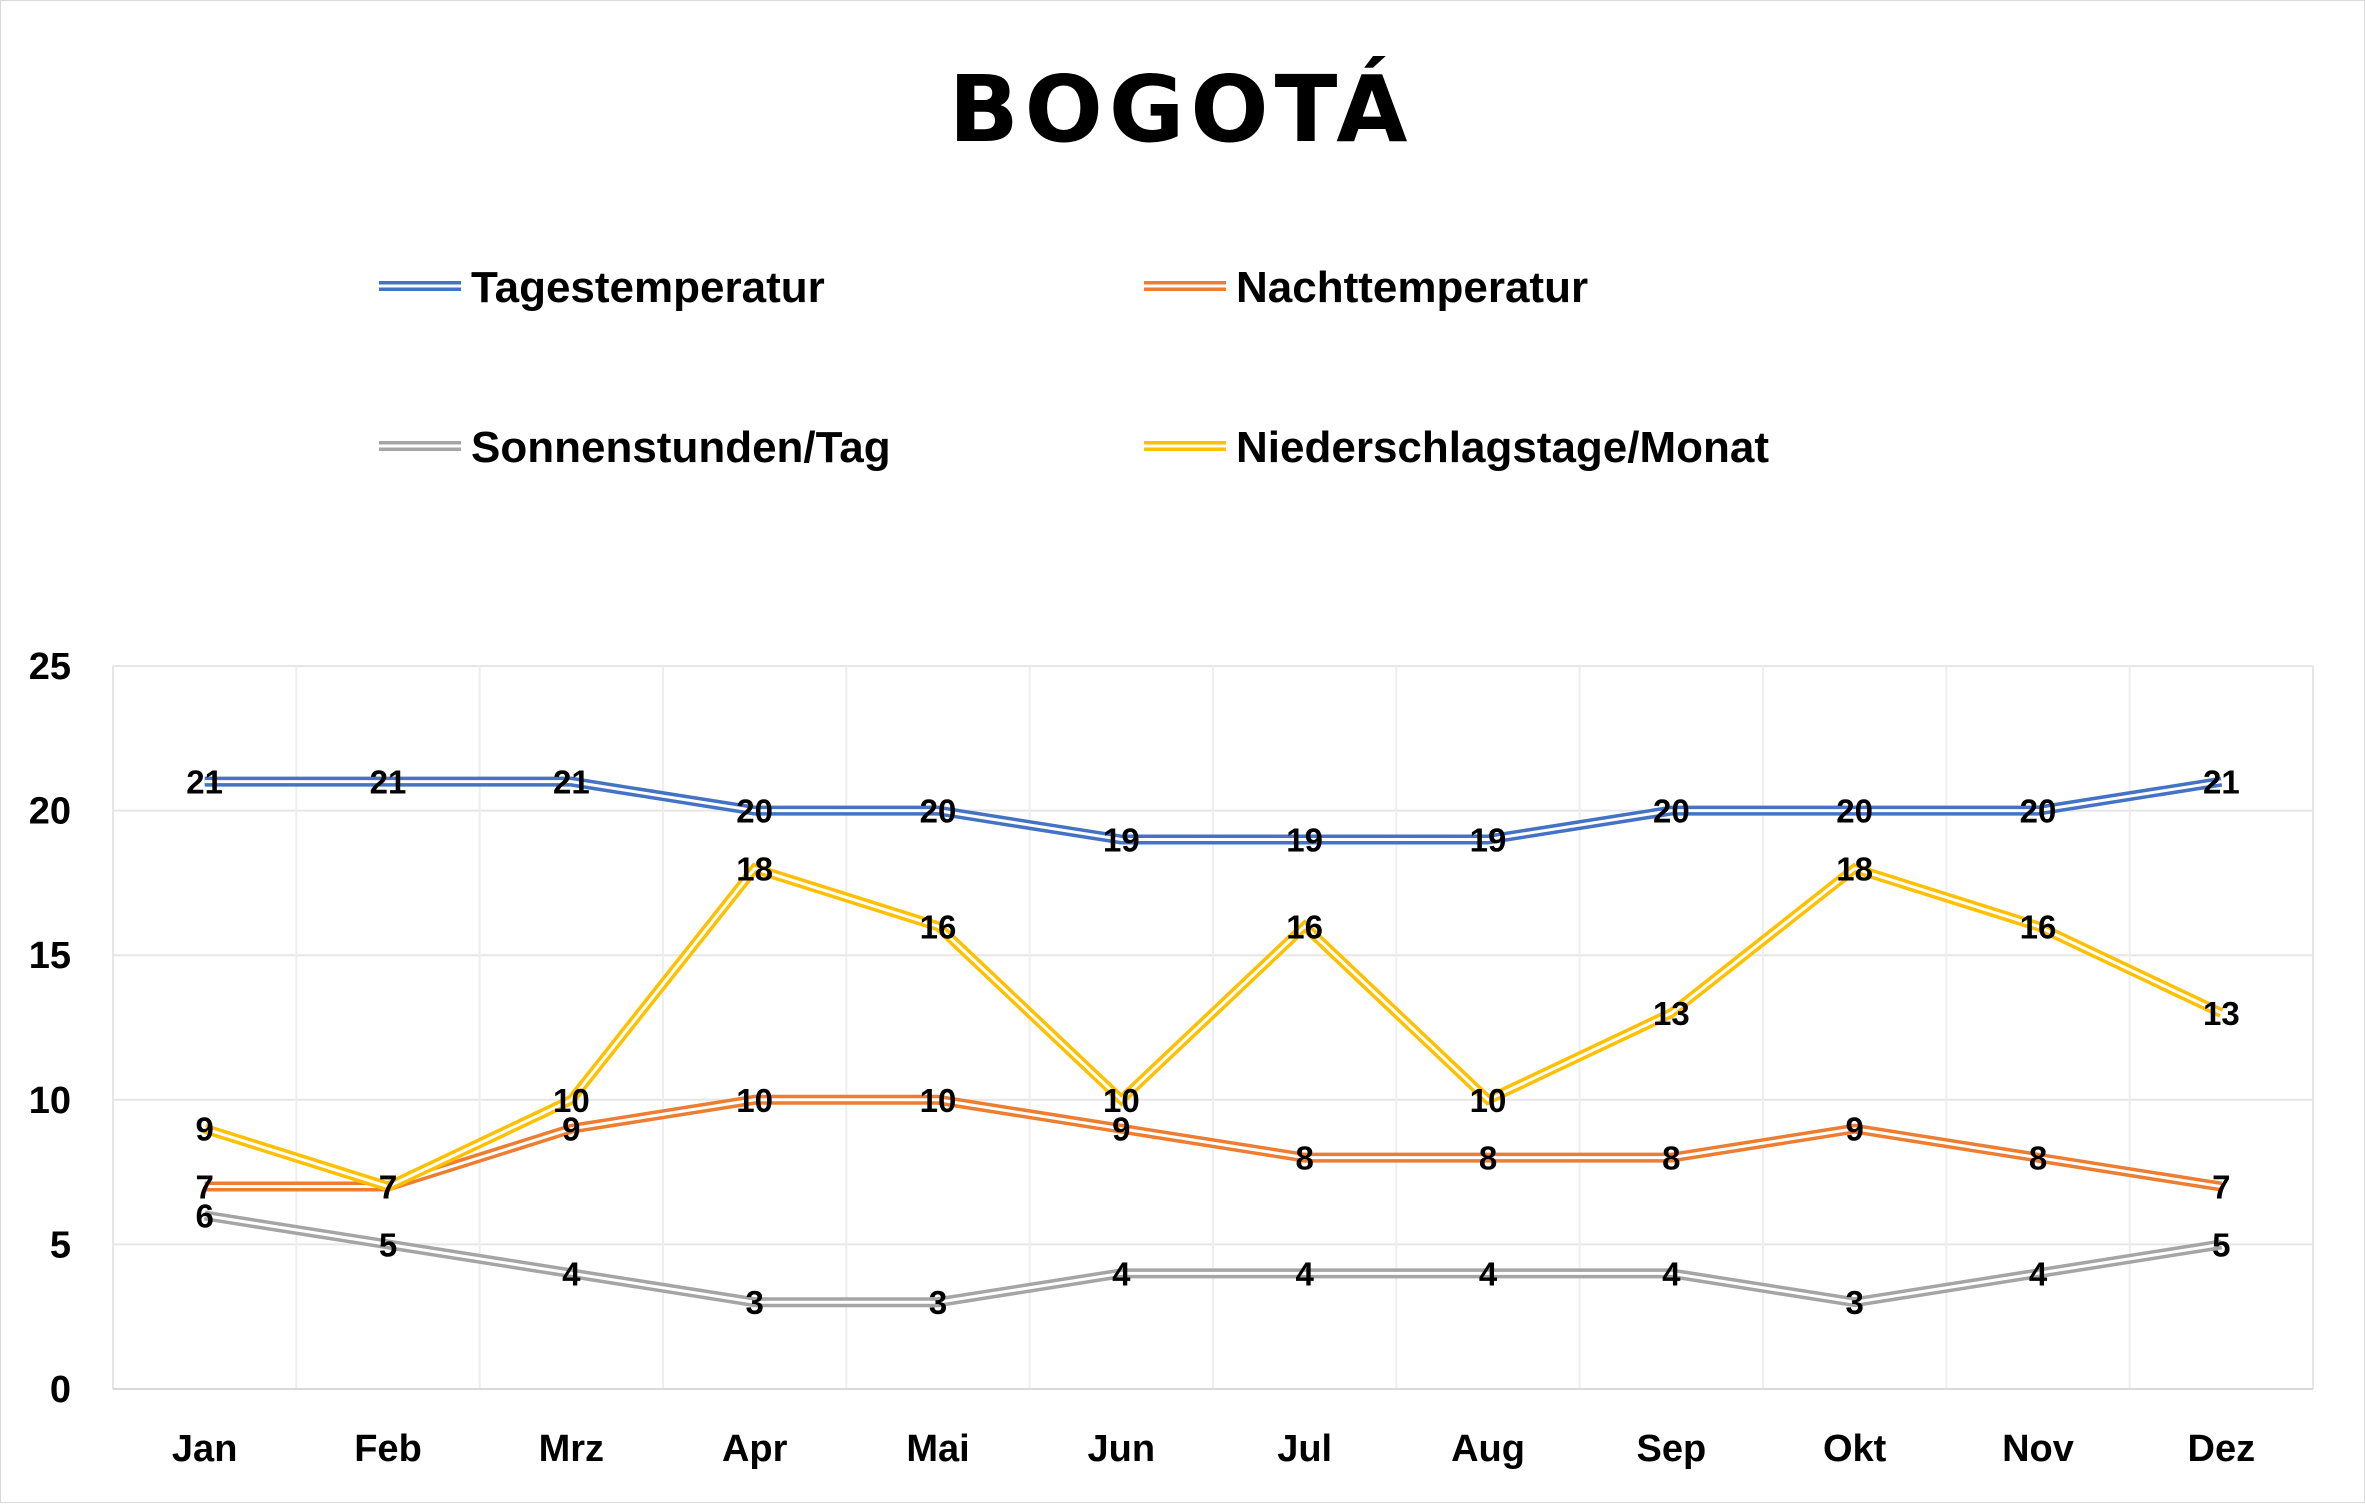 The height and width of the screenshot is (1504, 2365). Describe the element at coordinates (1213, 1449) in the screenshot. I see `x-axis: Jan Feb Mrz Apr Mai Jun Jul Aug Sep Okt Nov Dez` at that location.